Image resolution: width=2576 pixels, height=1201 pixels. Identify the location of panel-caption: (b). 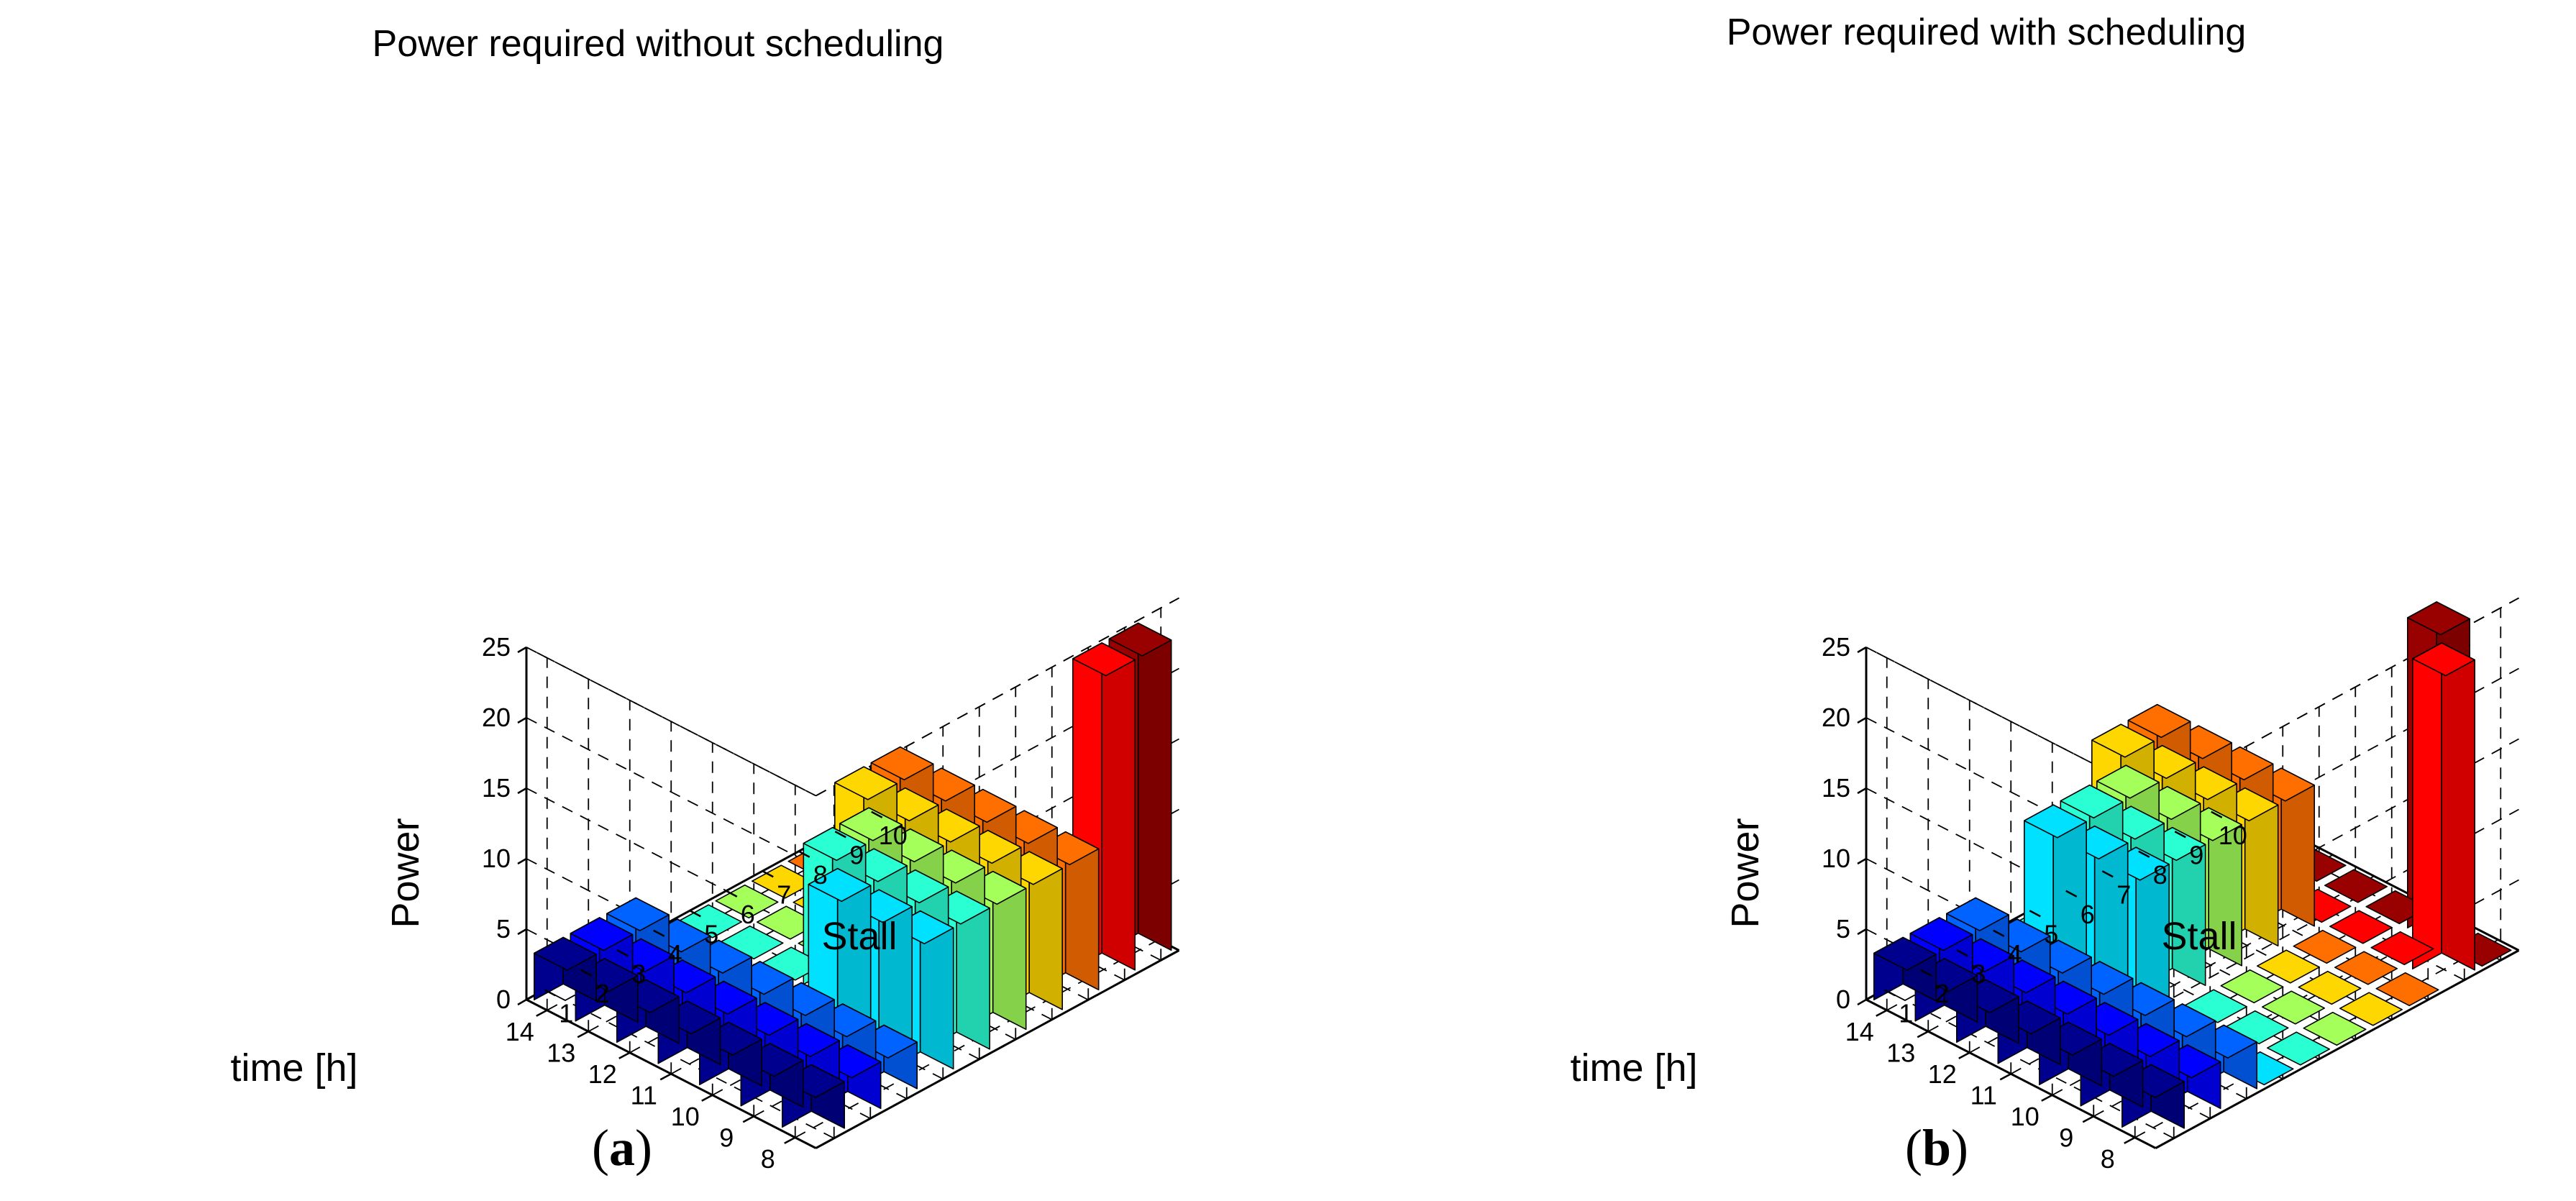
(1936, 1148).